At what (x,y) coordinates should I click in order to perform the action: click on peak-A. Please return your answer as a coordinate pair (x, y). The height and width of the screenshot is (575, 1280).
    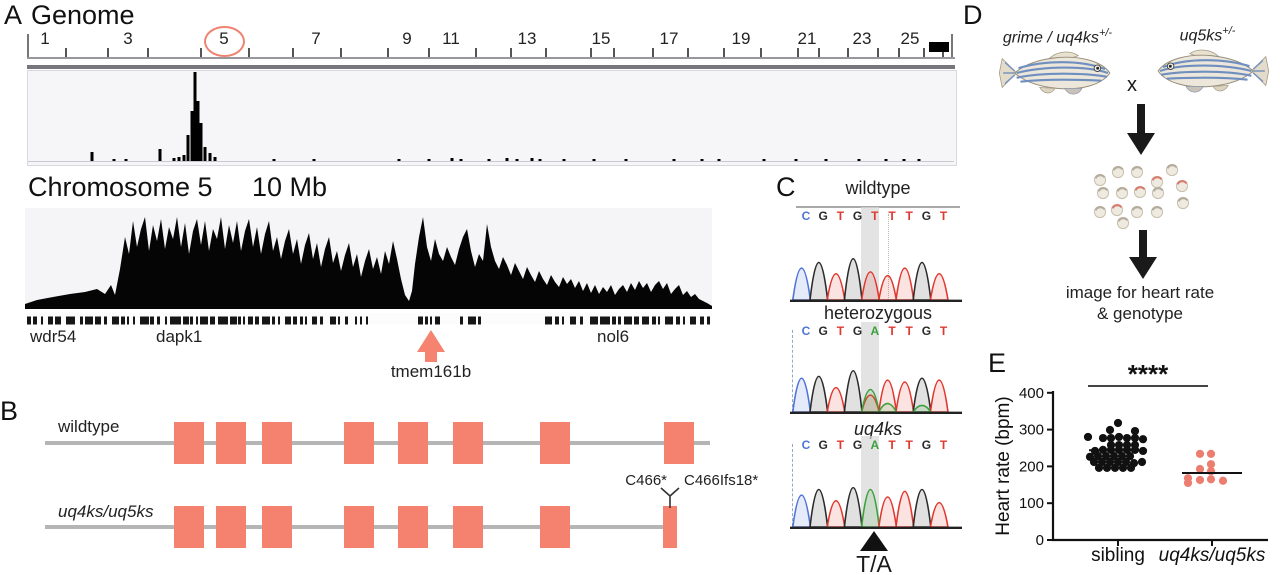
    Looking at the image, I should click on (870, 400).